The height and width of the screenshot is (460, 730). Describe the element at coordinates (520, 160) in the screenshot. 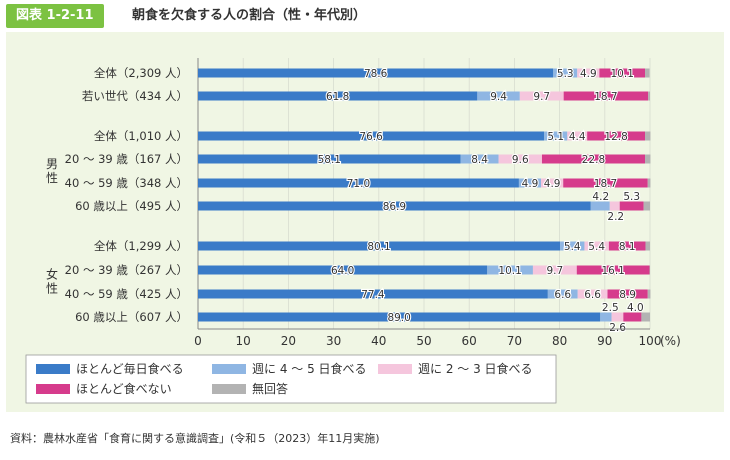

I see `data-label: 9.6` at that location.